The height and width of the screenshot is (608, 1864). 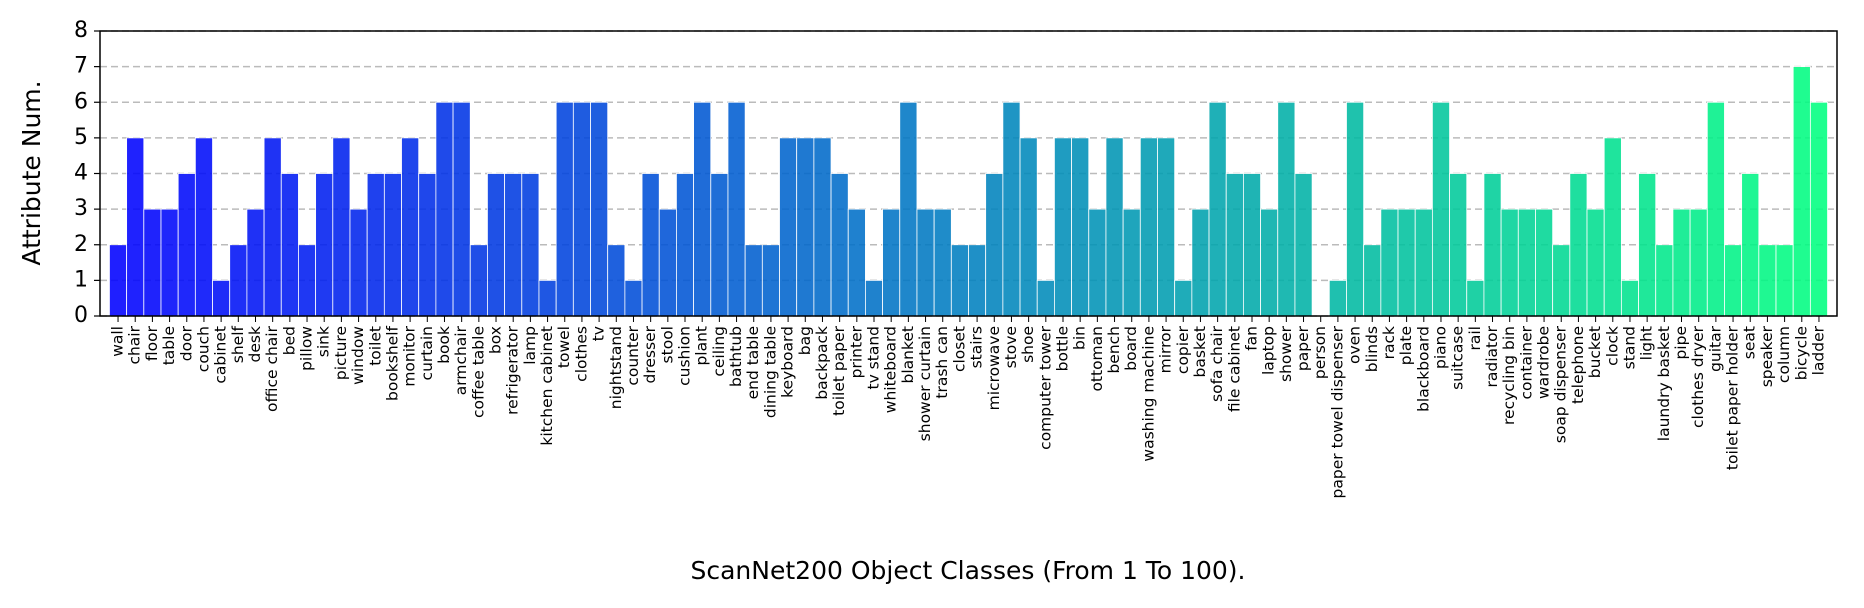 I want to click on x-tick-label: file cabinet, so click(x=1234, y=369).